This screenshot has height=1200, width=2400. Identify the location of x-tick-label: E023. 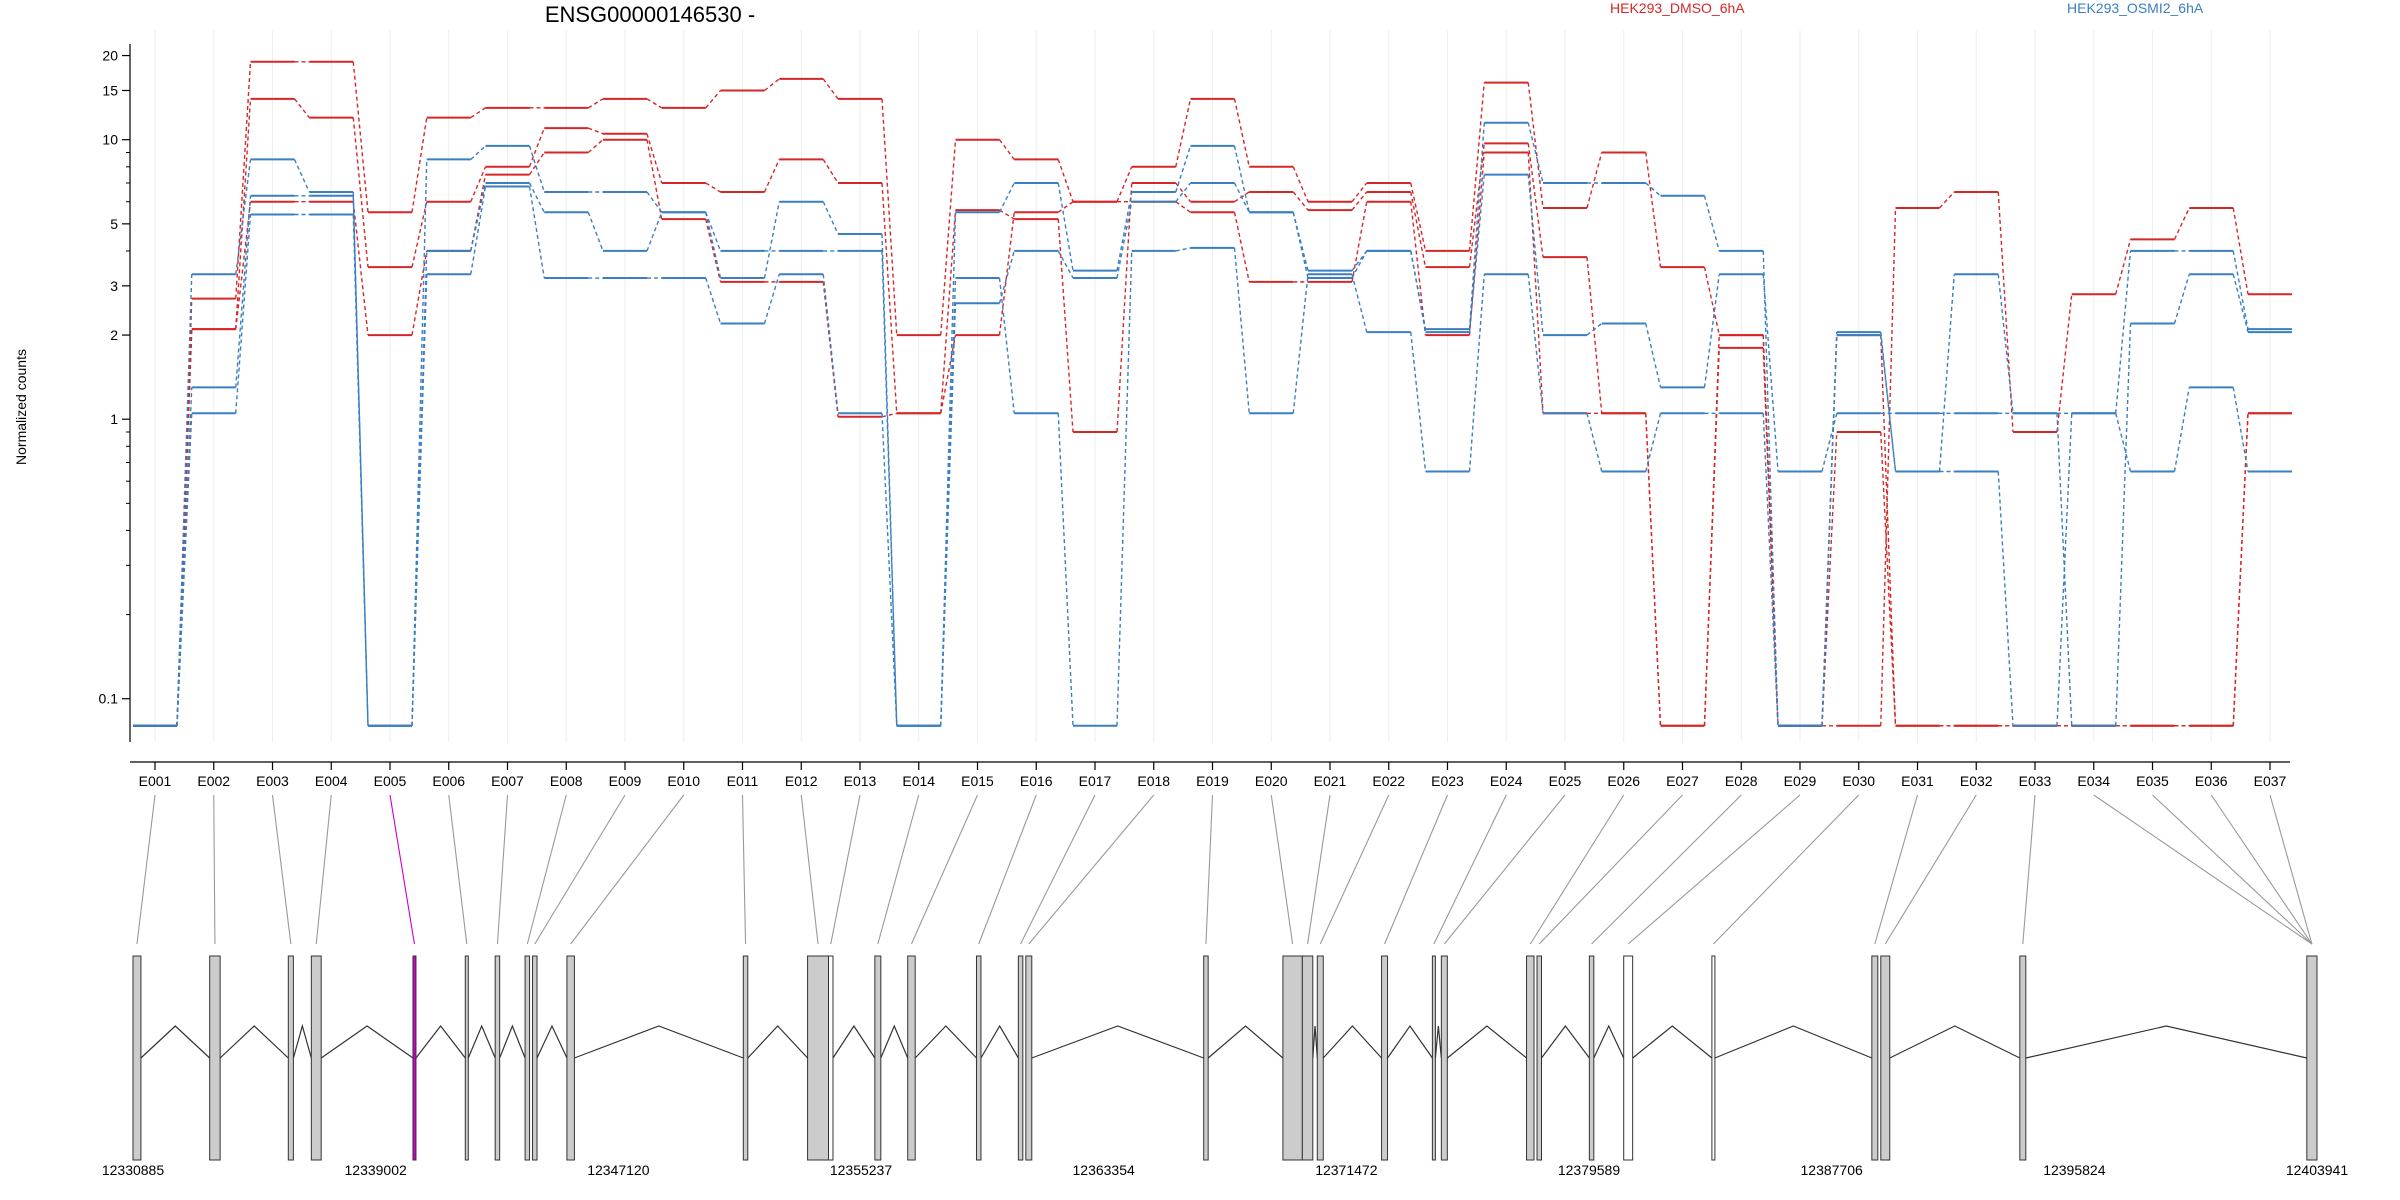
(1447, 781).